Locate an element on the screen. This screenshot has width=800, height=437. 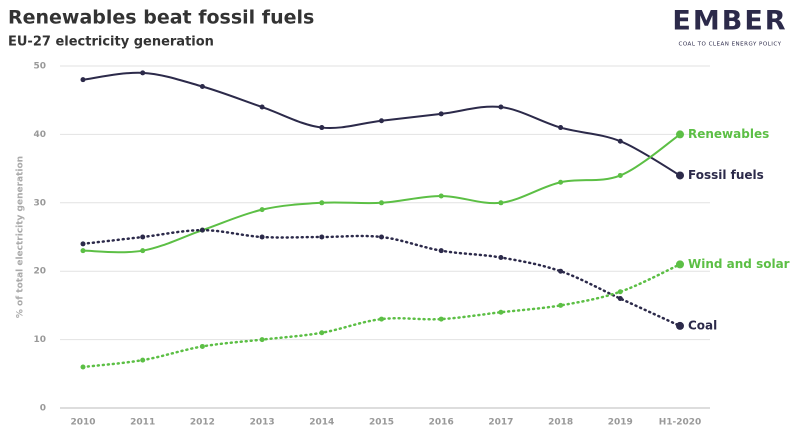
series-label: Renewables is located at coordinates (728, 134).